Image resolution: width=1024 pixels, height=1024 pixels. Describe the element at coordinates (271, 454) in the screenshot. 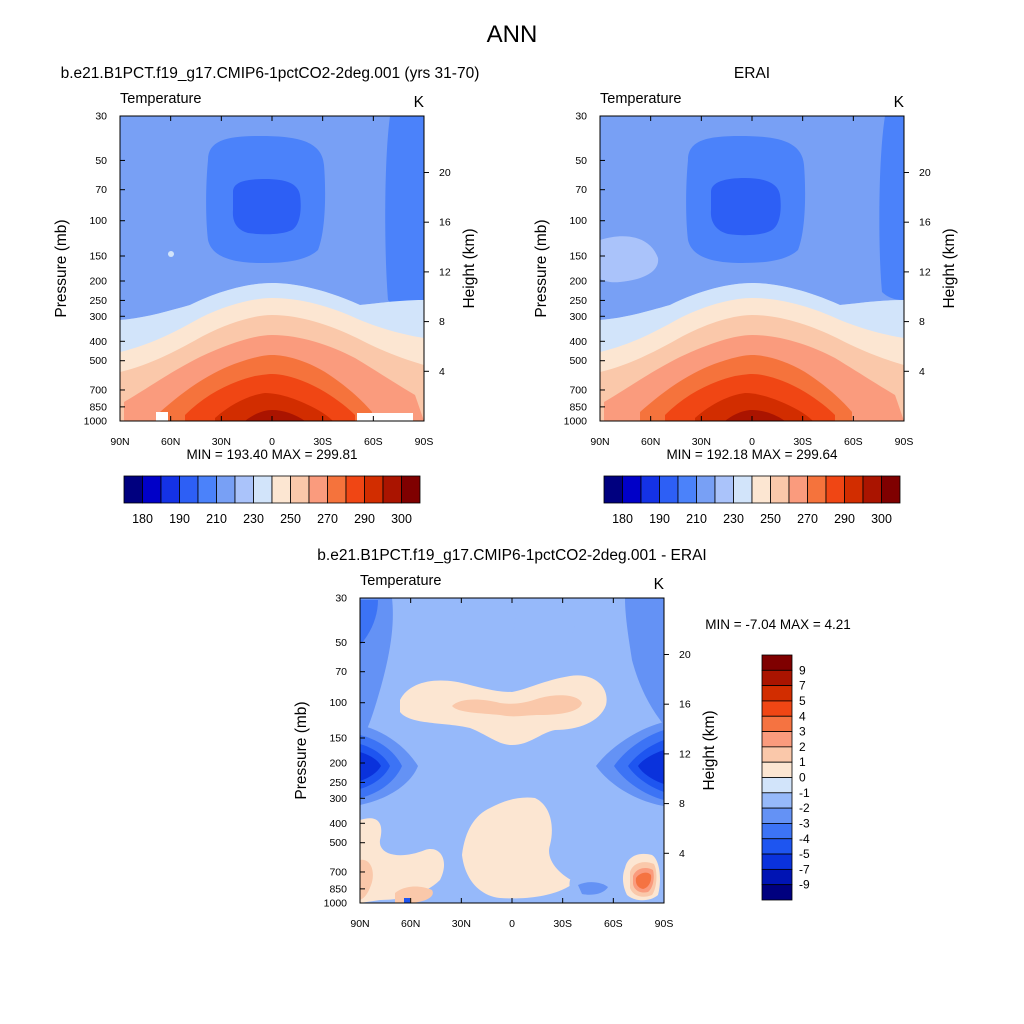

I see `panel-model-stats: MIN = 193.40 MAX = 299.81` at that location.